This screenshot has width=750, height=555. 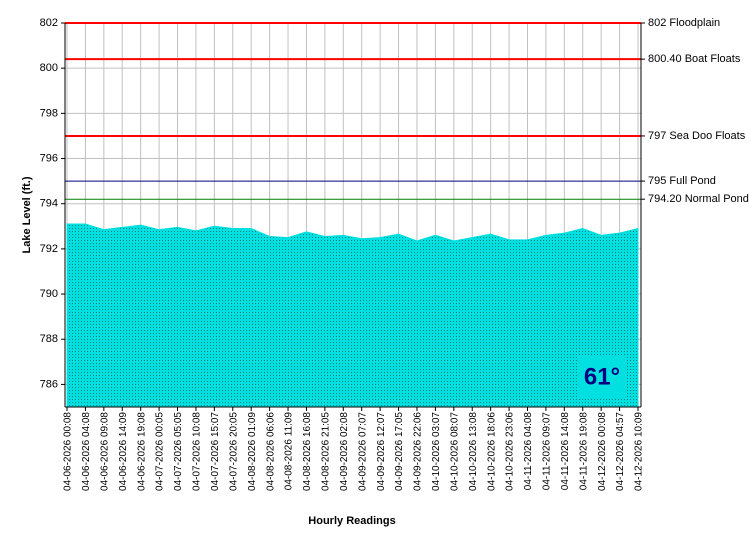 What do you see at coordinates (49, 158) in the screenshot?
I see `y-tick-label: 796` at bounding box center [49, 158].